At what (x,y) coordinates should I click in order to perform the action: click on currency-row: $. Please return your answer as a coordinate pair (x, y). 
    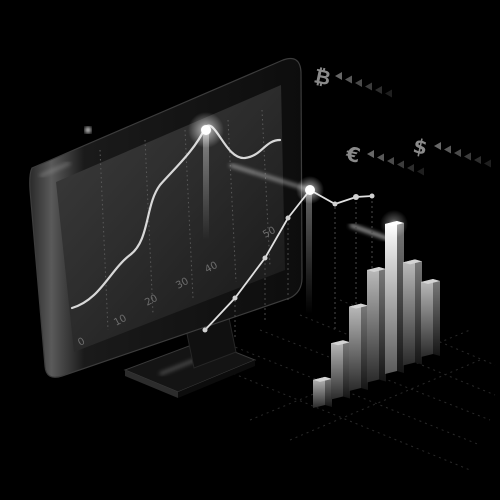
    Looking at the image, I should click on (451, 150).